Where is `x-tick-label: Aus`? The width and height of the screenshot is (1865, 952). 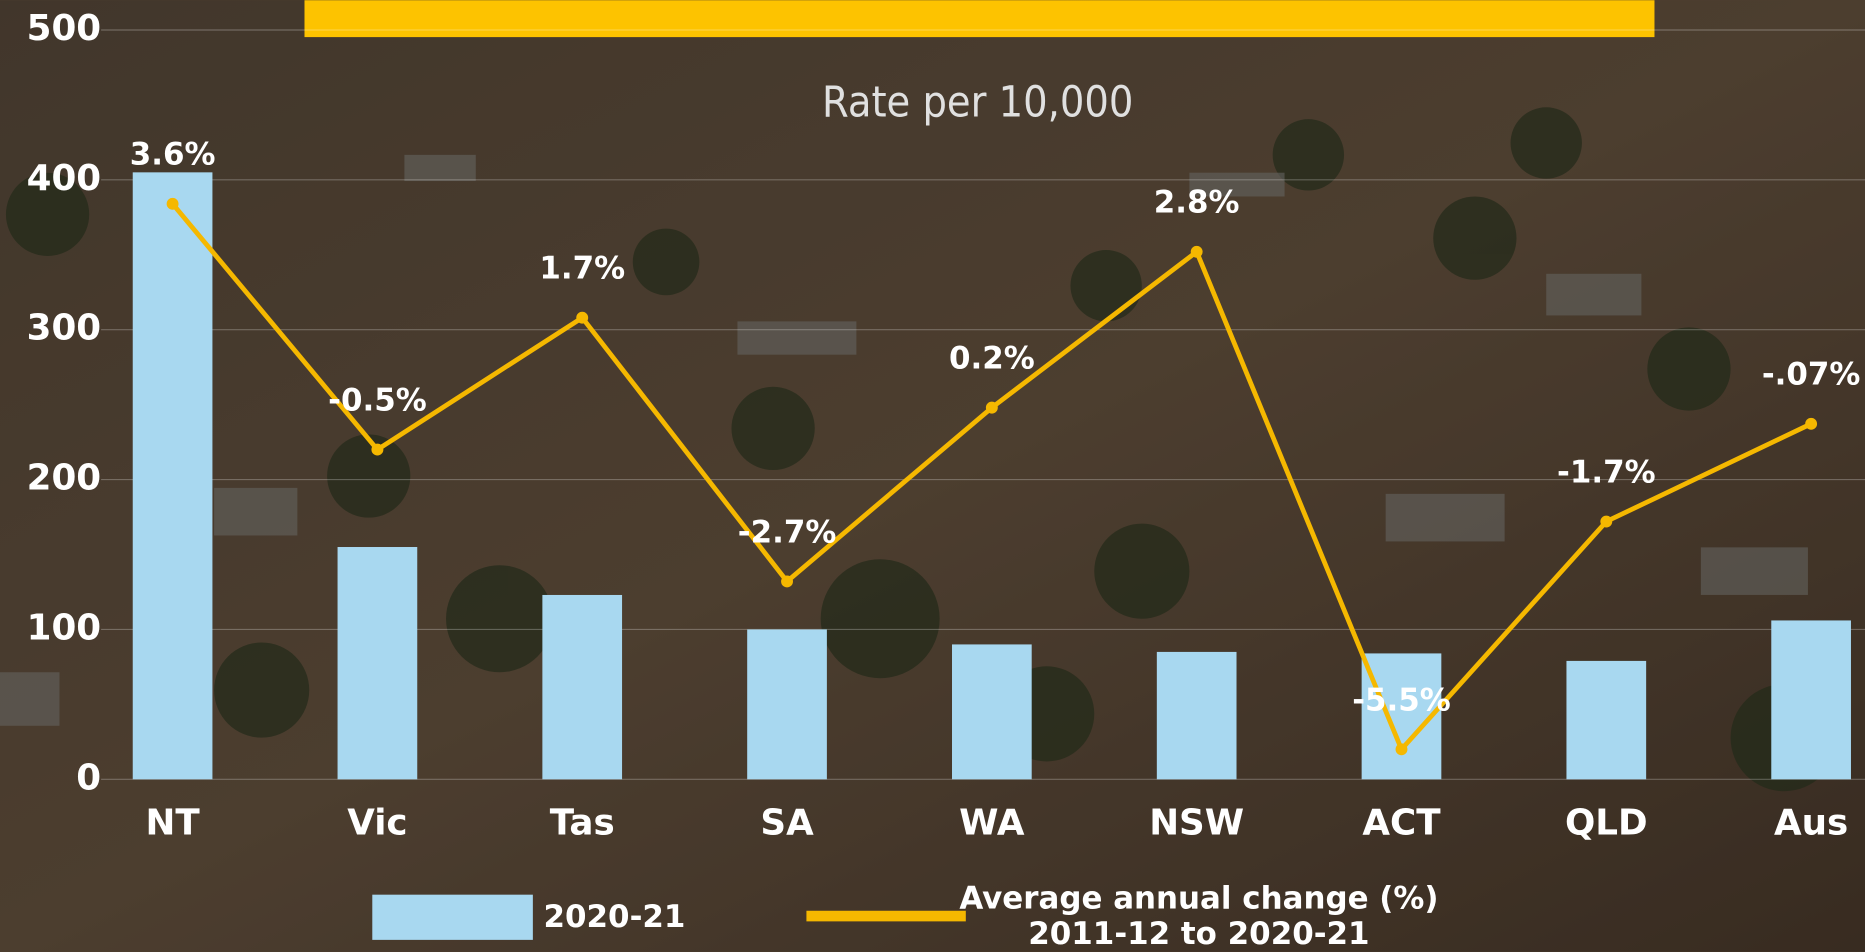 x-tick-label: Aus is located at coordinates (1811, 822).